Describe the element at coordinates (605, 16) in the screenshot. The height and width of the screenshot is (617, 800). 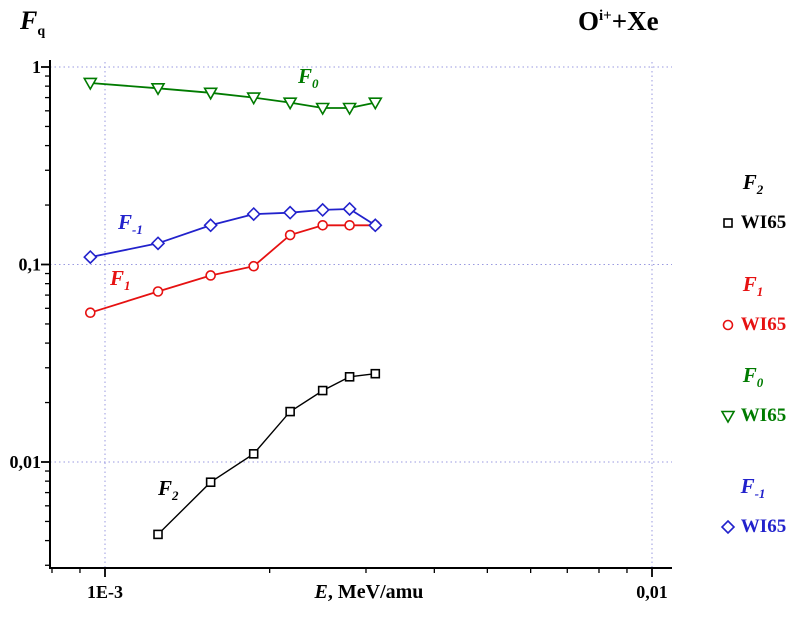
I see `title-charge: i+` at that location.